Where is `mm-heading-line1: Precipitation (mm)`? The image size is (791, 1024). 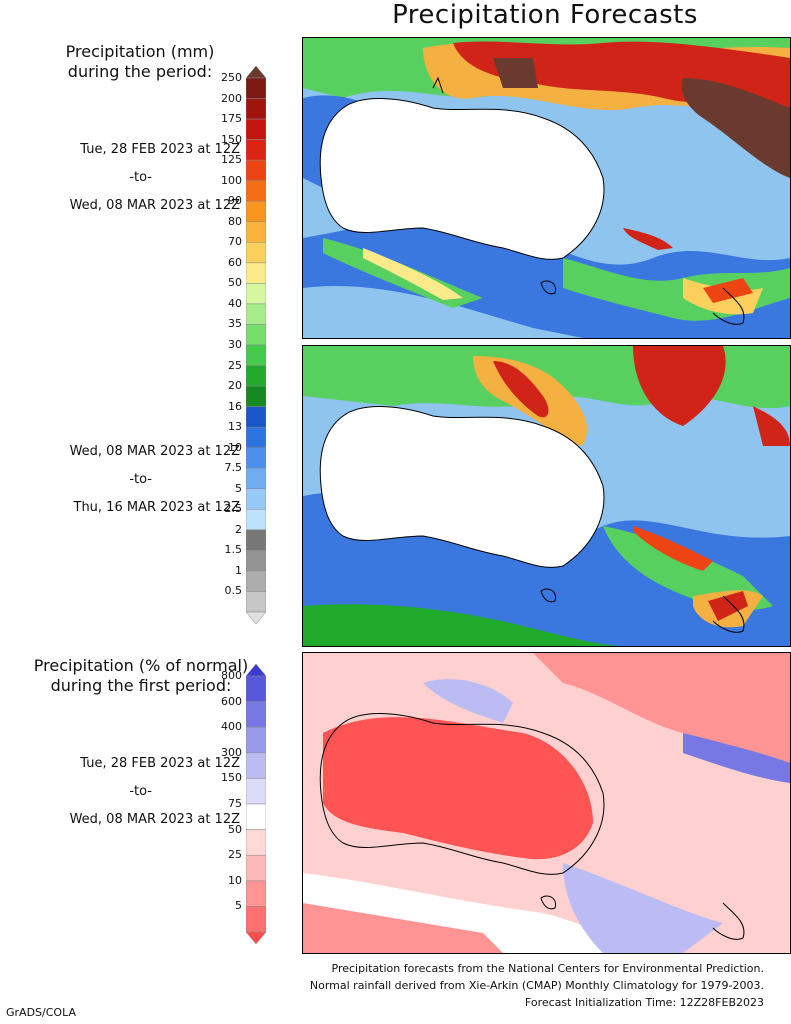 mm-heading-line1: Precipitation (mm) is located at coordinates (140, 51).